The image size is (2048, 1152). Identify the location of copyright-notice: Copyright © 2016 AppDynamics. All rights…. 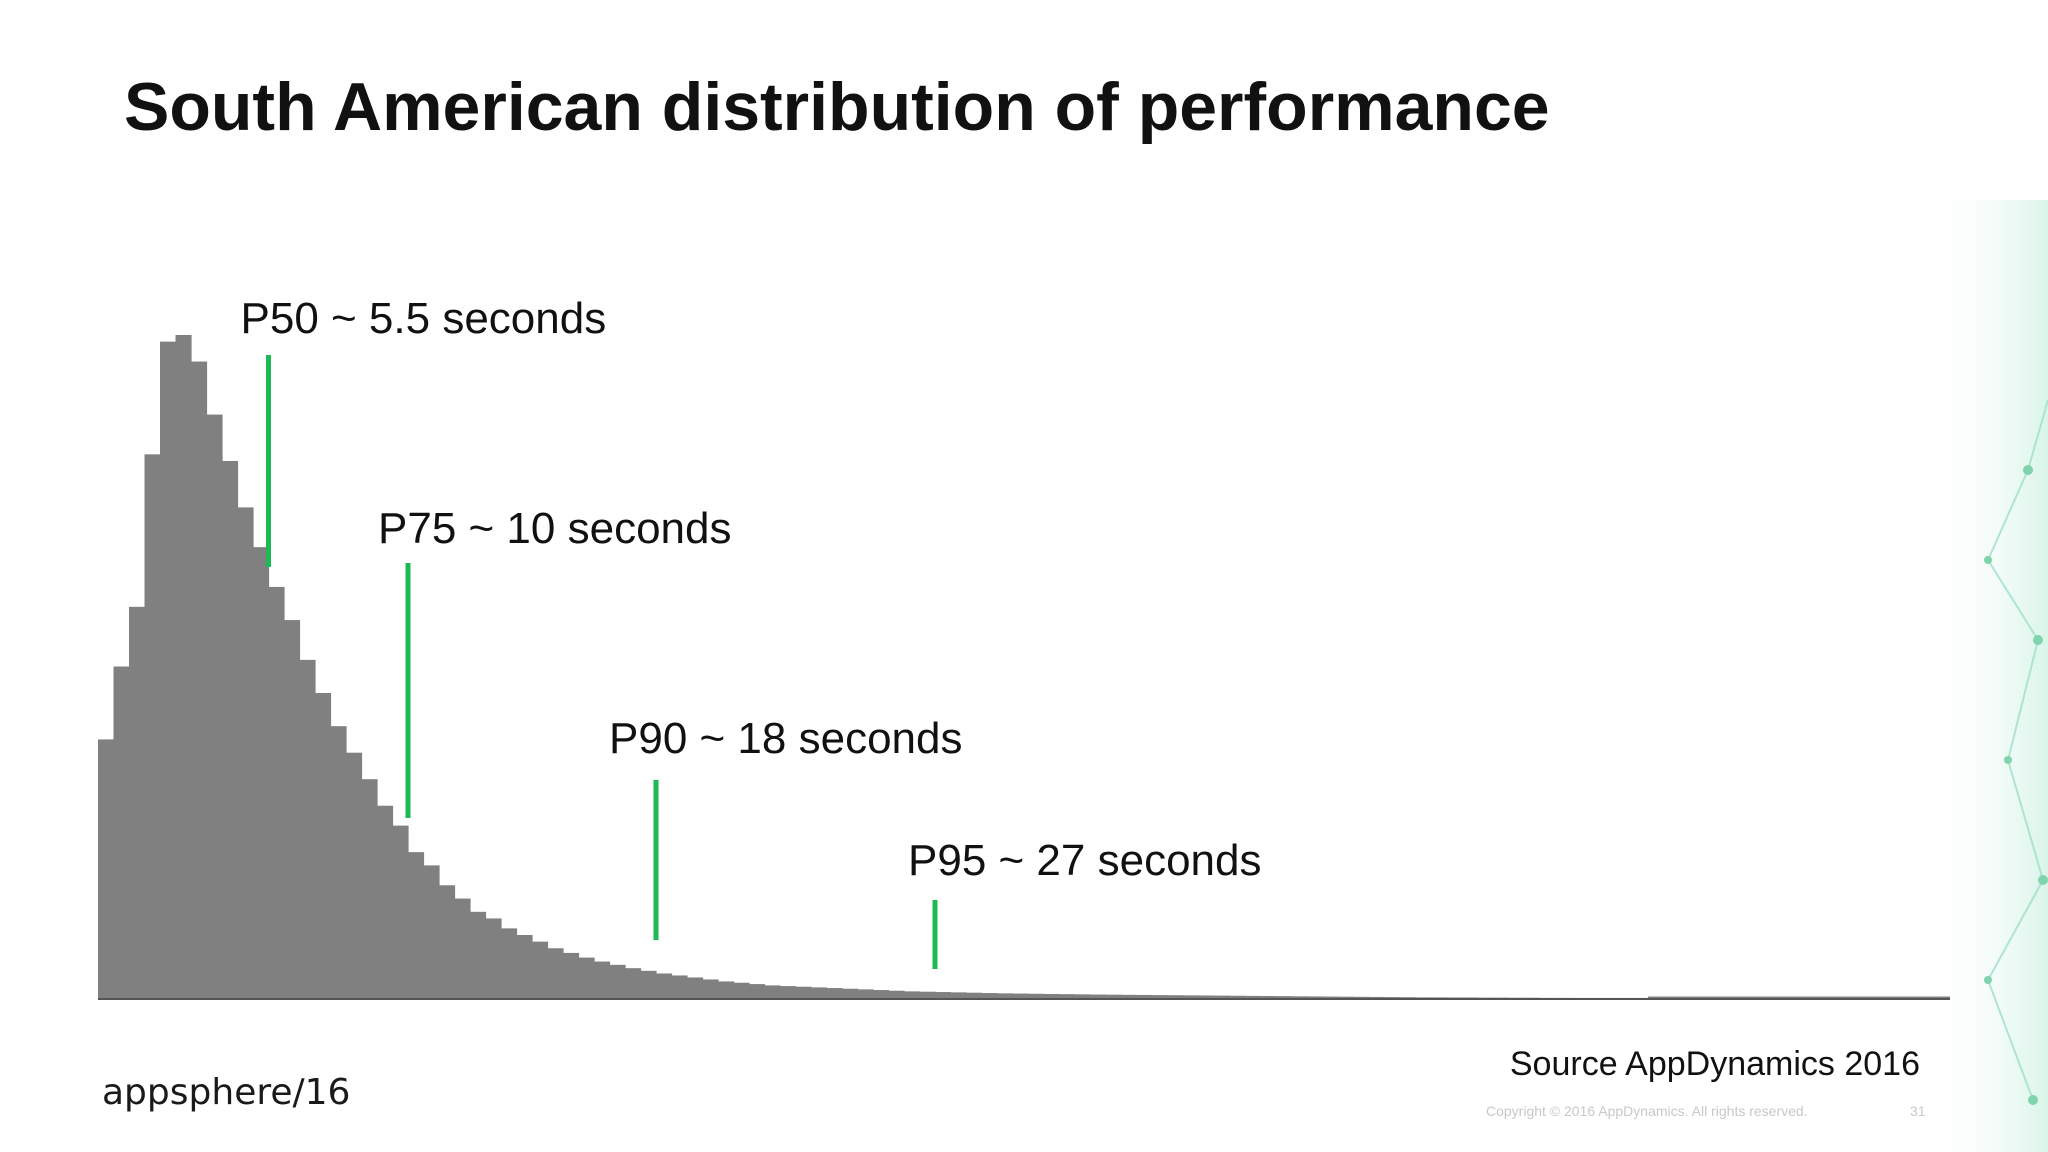
(1647, 1111).